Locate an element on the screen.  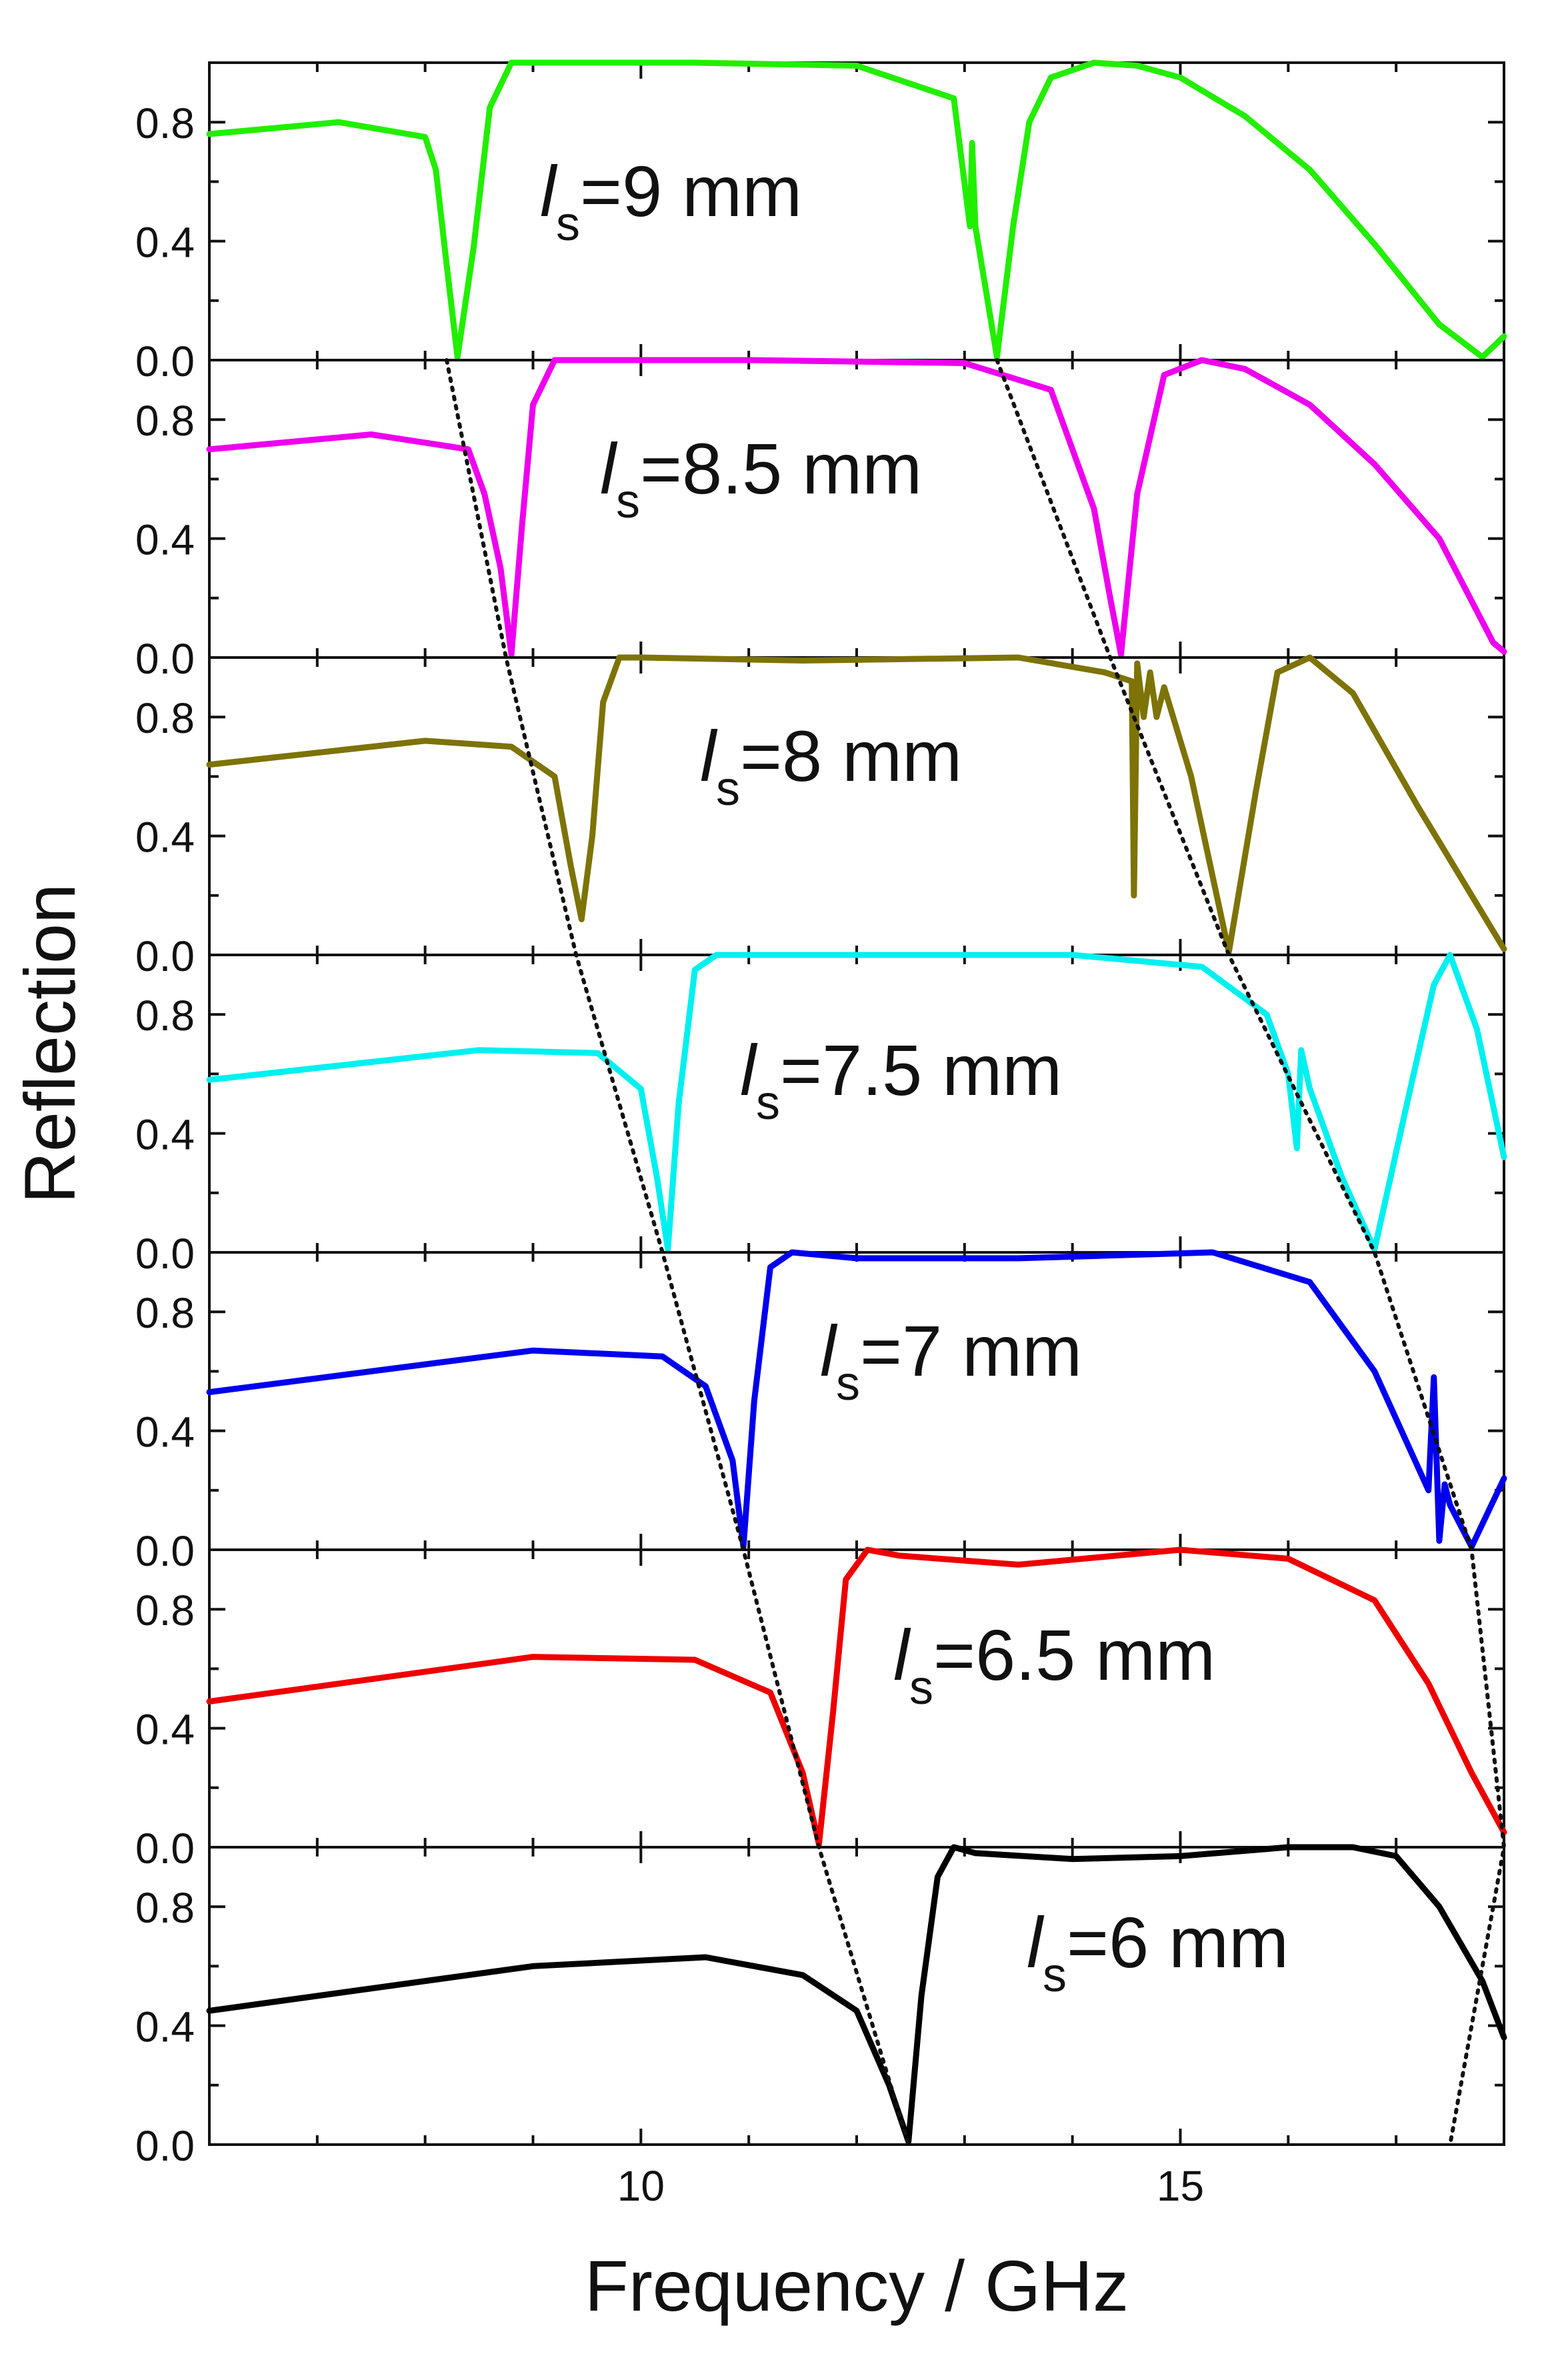
panel-label: ls=9 mm is located at coordinates (671, 201).